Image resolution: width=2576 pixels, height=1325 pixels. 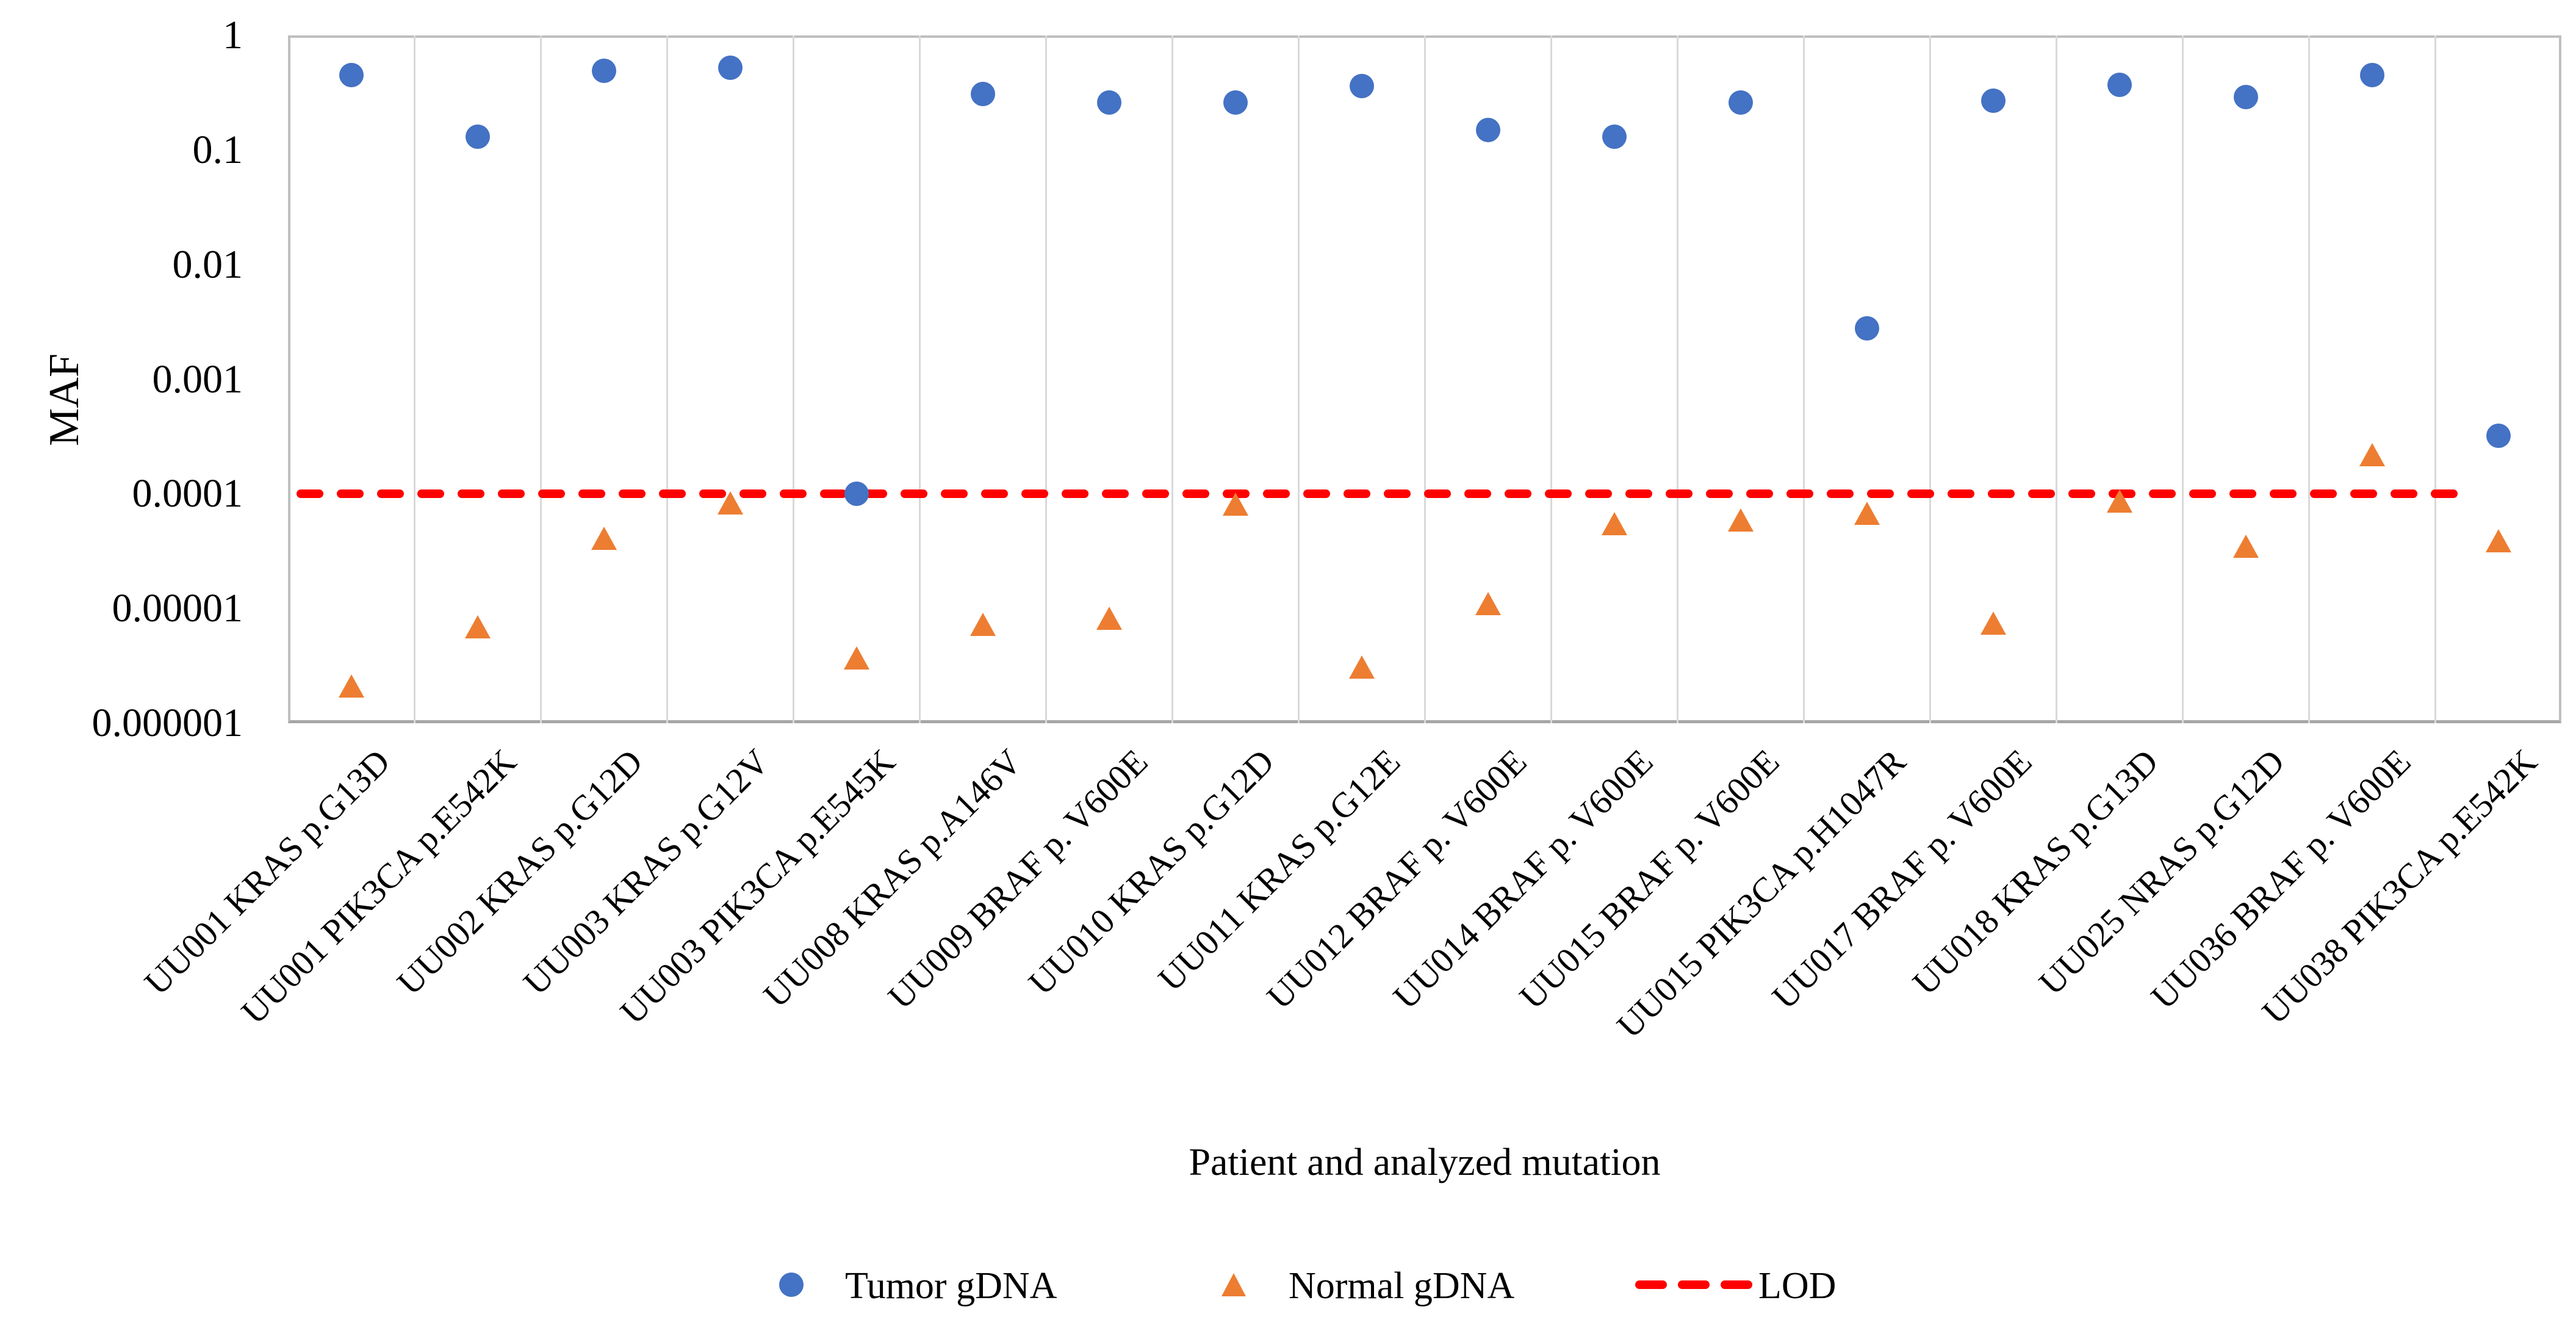 What do you see at coordinates (791, 1285) in the screenshot?
I see `tumor-legend-marker-icon` at bounding box center [791, 1285].